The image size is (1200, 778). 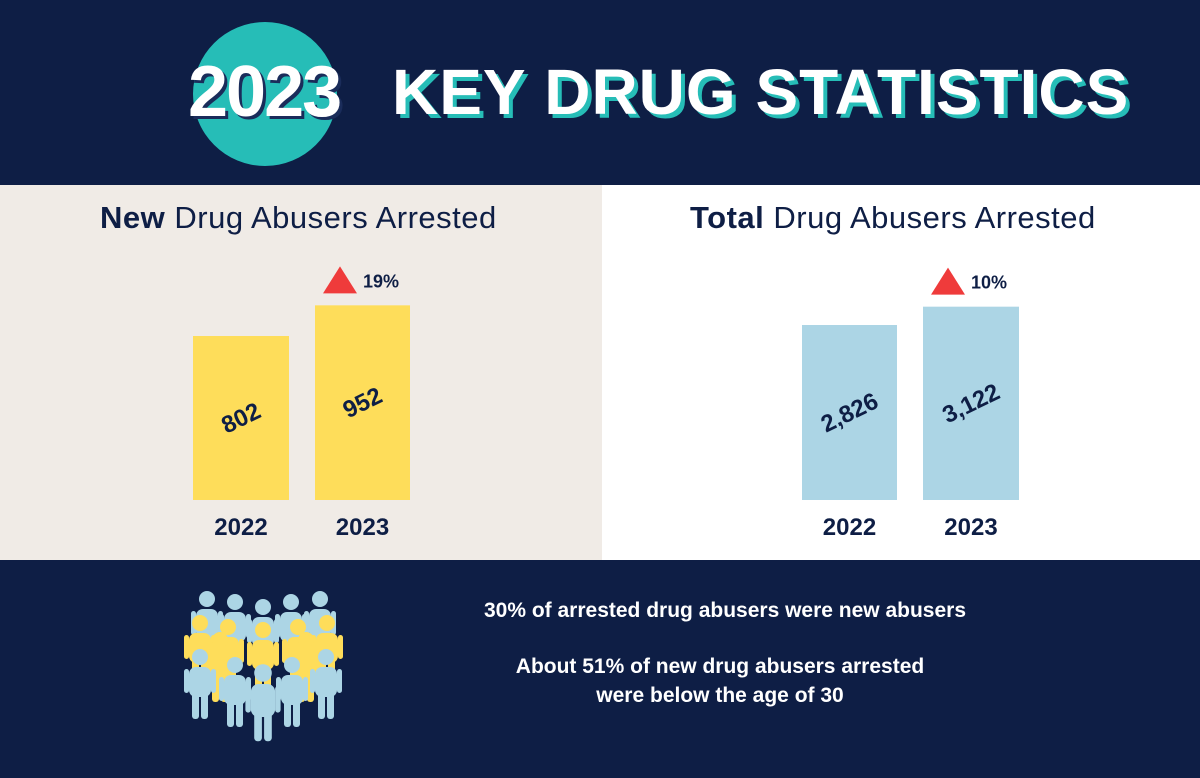 What do you see at coordinates (133, 217) in the screenshot?
I see `new-arrests-title-bold: New` at bounding box center [133, 217].